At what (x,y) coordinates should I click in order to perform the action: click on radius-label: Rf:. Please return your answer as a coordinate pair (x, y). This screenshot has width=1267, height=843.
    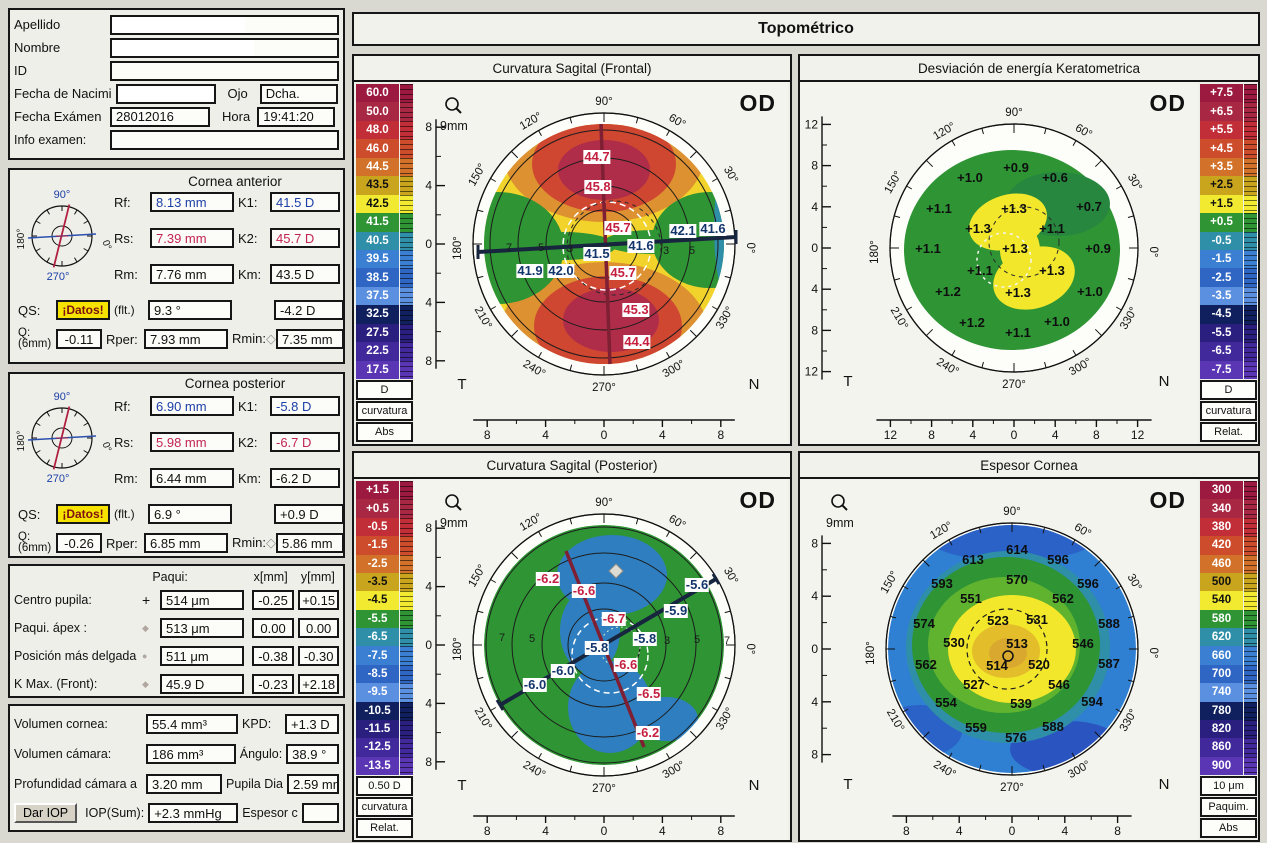
    Looking at the image, I should click on (122, 202).